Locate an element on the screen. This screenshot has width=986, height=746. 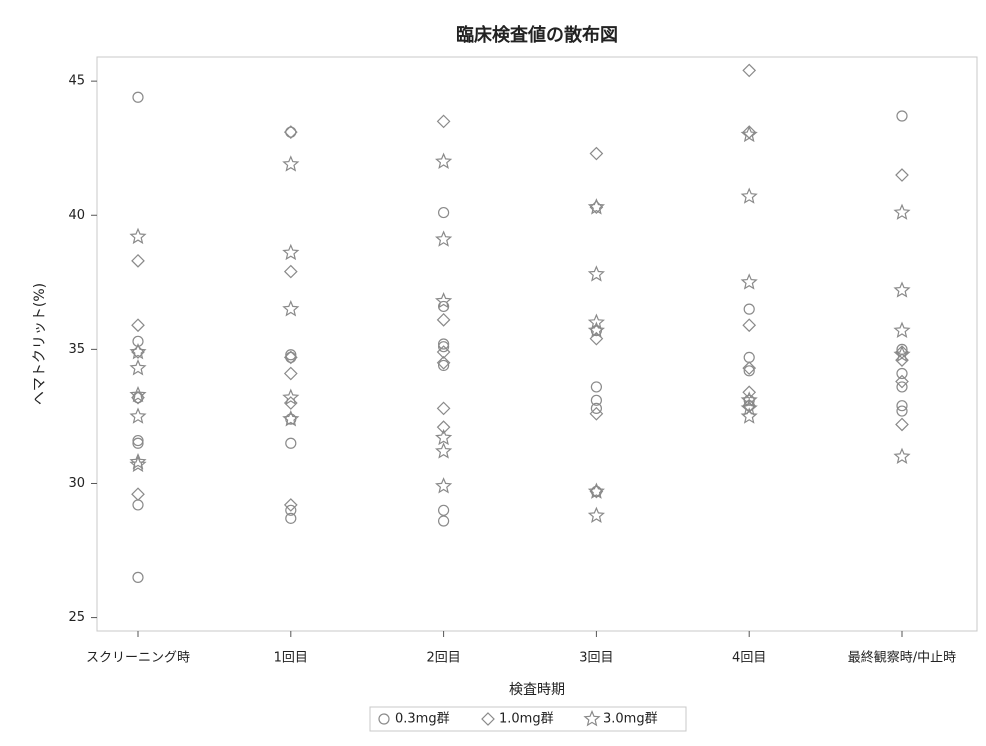
x-tick-label: 3回目 is located at coordinates (596, 658).